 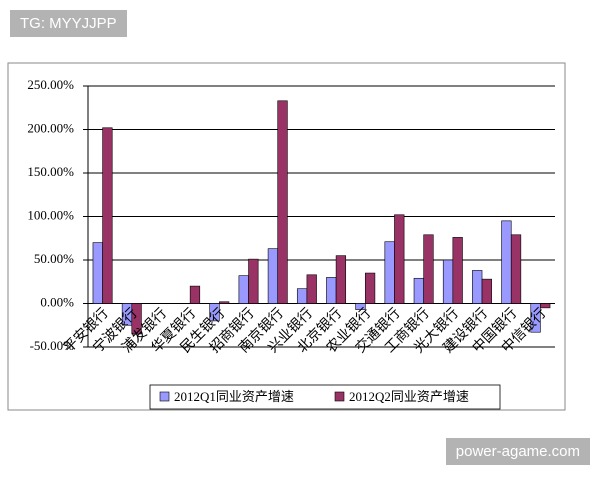 What do you see at coordinates (50, 84) in the screenshot?
I see `y-tick-label: 250.00%` at bounding box center [50, 84].